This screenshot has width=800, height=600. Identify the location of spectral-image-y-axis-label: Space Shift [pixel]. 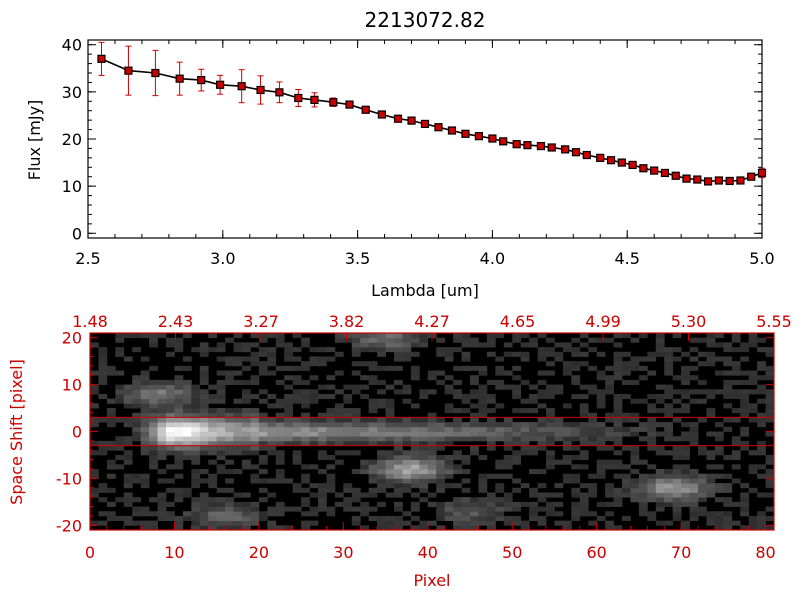
(16, 432).